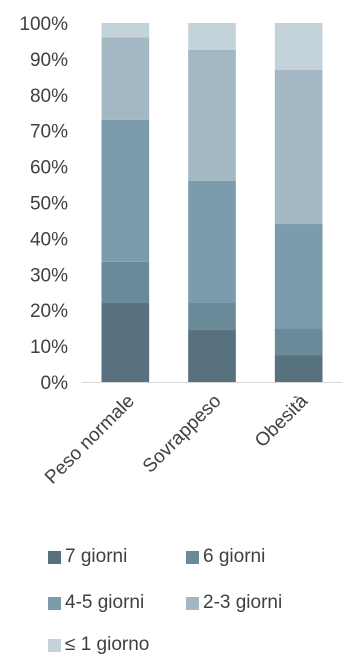 The height and width of the screenshot is (656, 342). What do you see at coordinates (96, 556) in the screenshot?
I see `legend-label: 7 giorni` at bounding box center [96, 556].